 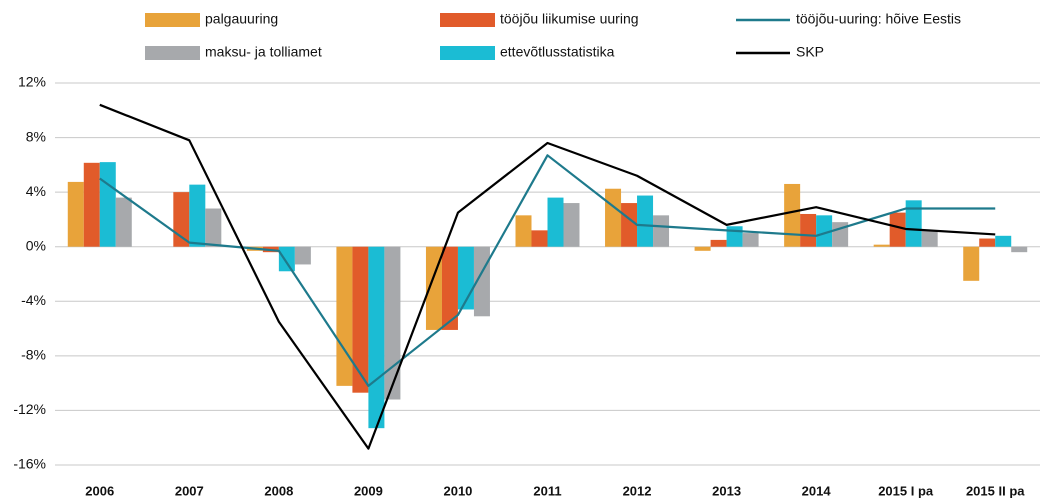 I want to click on x-tick-label: 2013, so click(x=726, y=490).